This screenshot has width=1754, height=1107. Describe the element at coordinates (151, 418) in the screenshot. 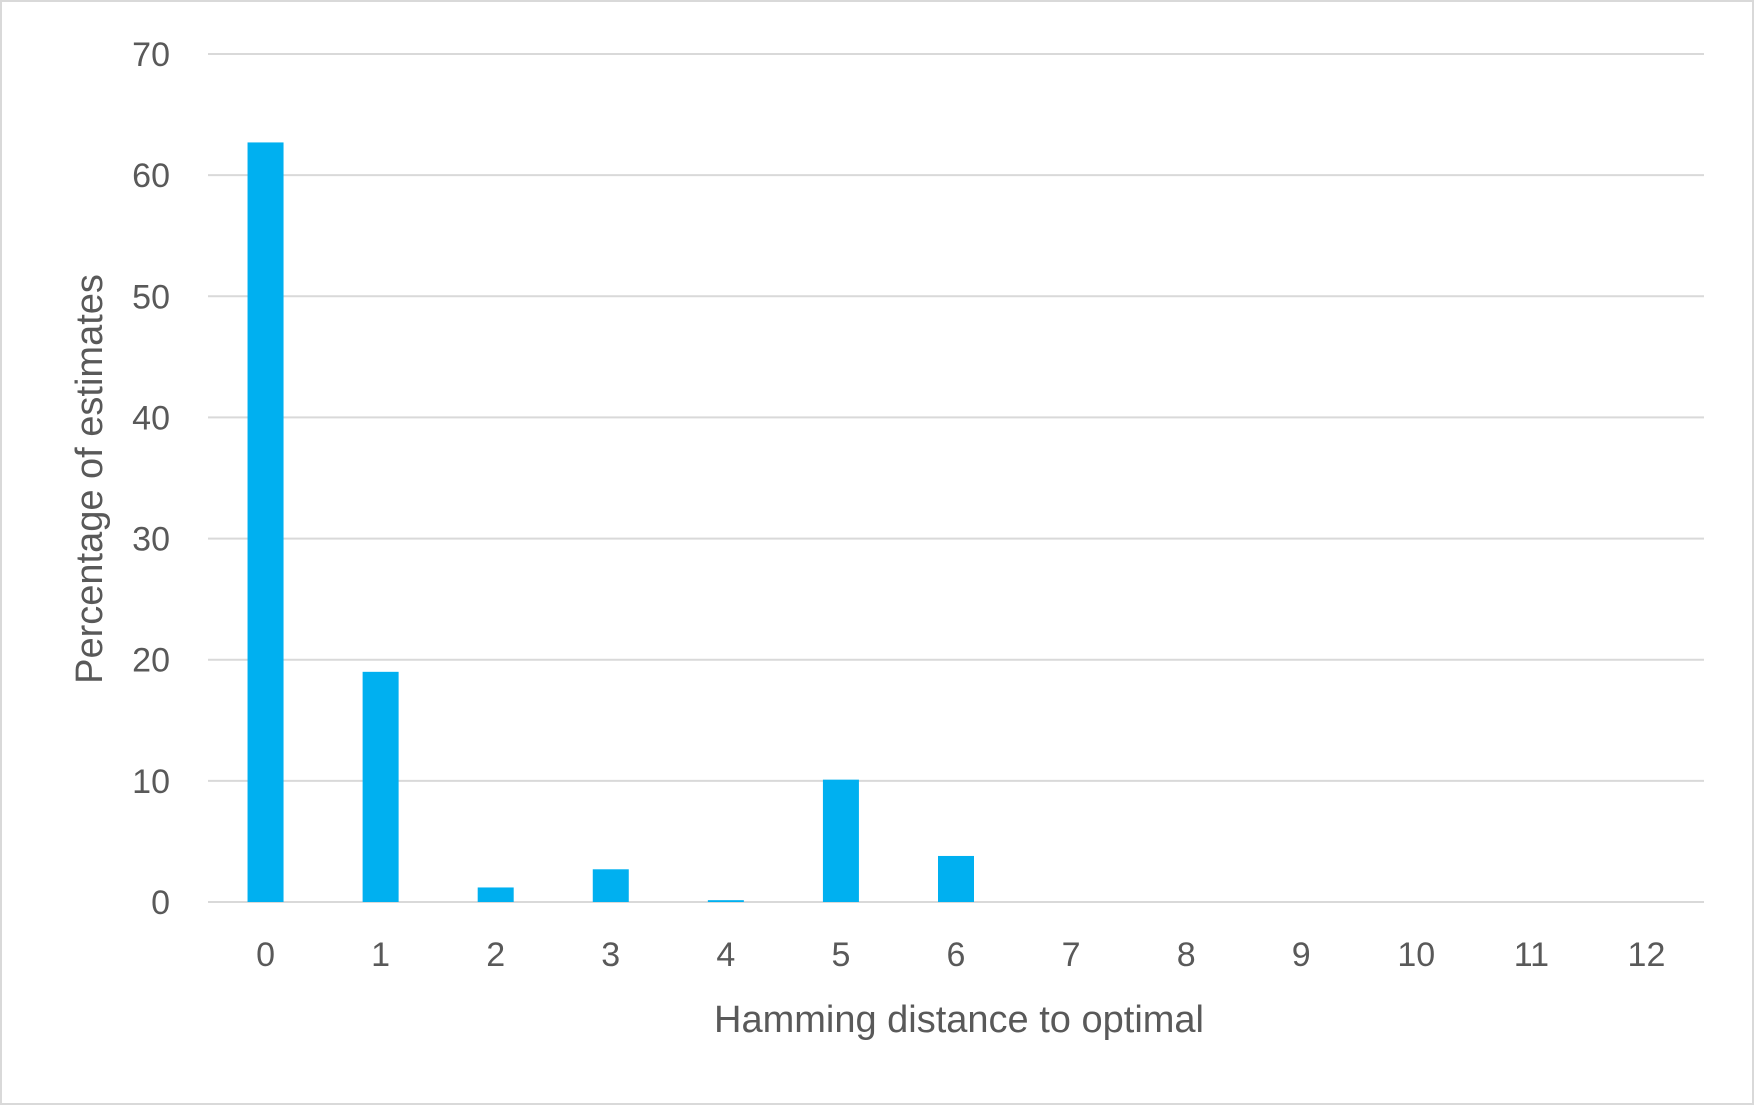

I see `y-tick-label: 40` at that location.